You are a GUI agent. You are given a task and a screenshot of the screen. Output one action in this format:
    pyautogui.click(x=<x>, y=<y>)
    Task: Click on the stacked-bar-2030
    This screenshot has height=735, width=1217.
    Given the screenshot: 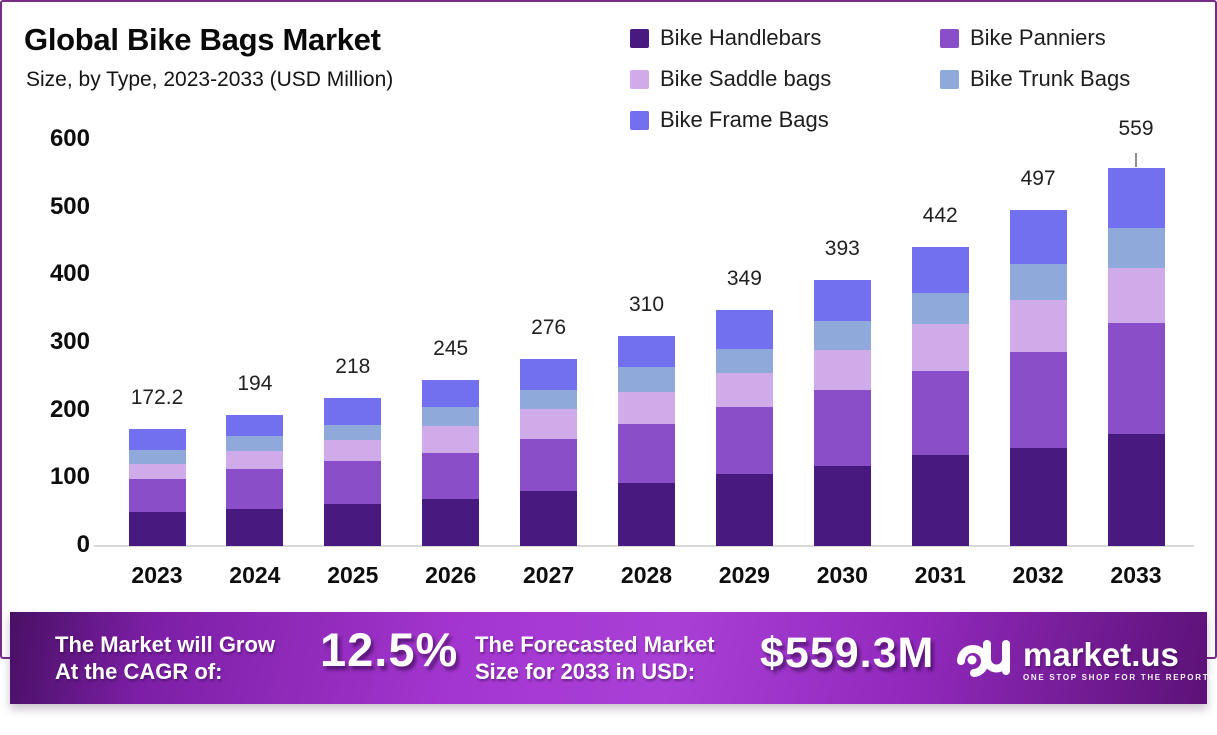 What is the action you would take?
    pyautogui.click(x=842, y=412)
    